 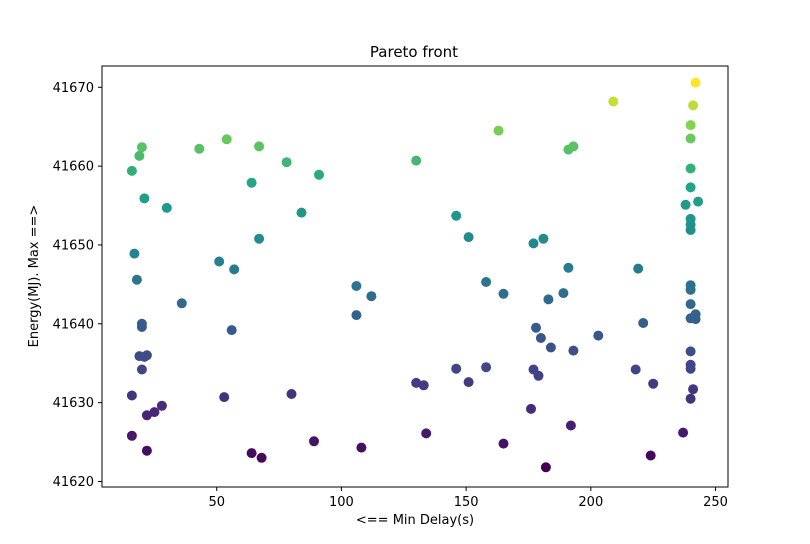 What do you see at coordinates (73, 245) in the screenshot?
I see `y-tick-label: 41650` at bounding box center [73, 245].